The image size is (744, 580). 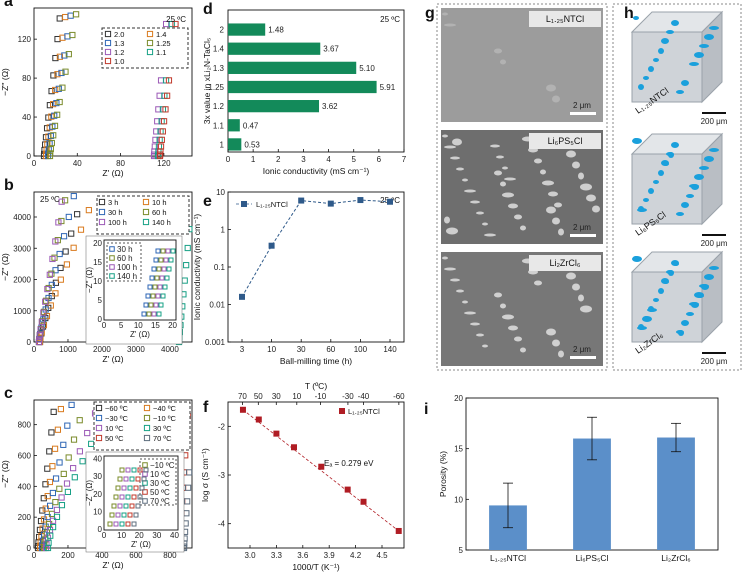 What do you see at coordinates (136, 349) in the screenshot?
I see `x-tick-label: 3000` at bounding box center [136, 349].